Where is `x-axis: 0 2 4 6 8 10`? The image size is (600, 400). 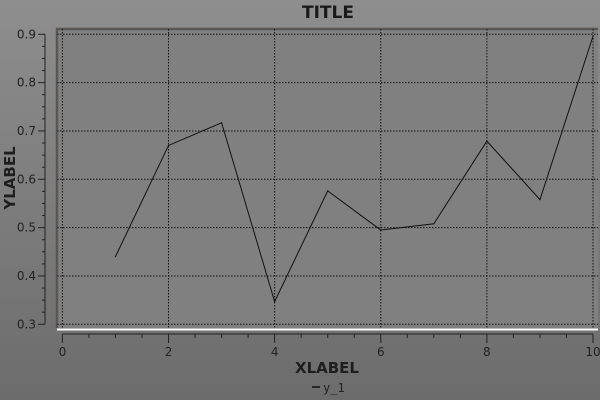 x-axis: 0 2 4 6 8 10 is located at coordinates (329, 346).